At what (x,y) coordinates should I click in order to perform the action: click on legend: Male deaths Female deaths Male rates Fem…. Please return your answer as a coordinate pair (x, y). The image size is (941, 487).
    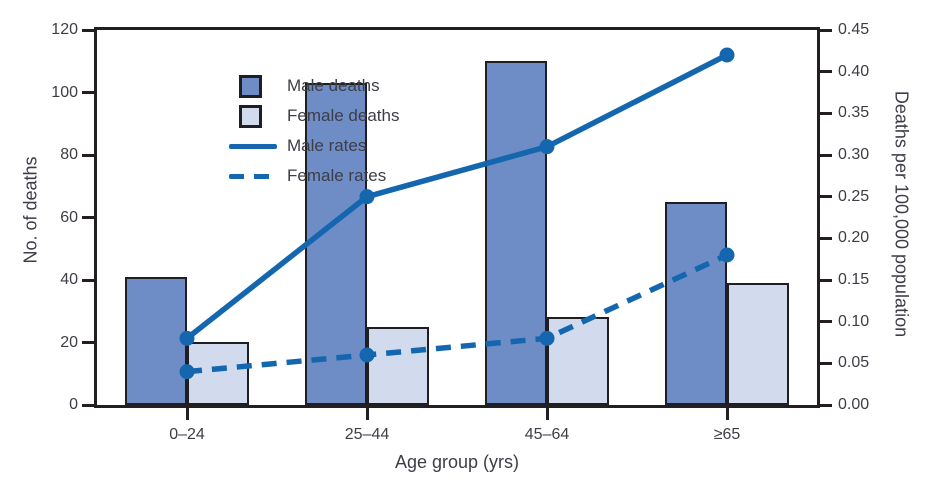
    Looking at the image, I should click on (314, 134).